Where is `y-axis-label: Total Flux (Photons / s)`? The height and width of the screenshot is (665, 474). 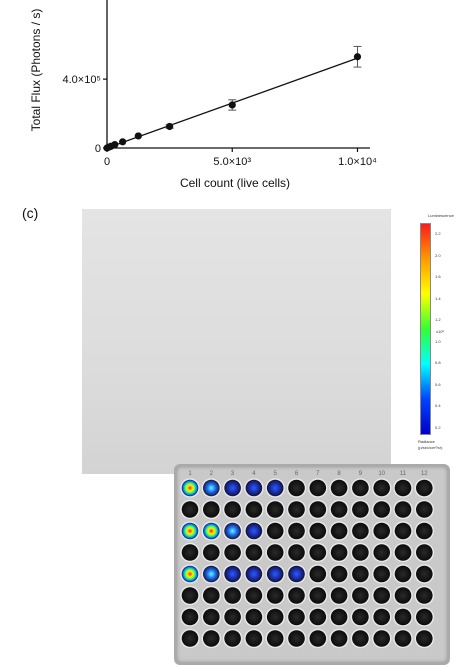
y-axis-label: Total Flux (Photons / s) is located at coordinates (36, 70).